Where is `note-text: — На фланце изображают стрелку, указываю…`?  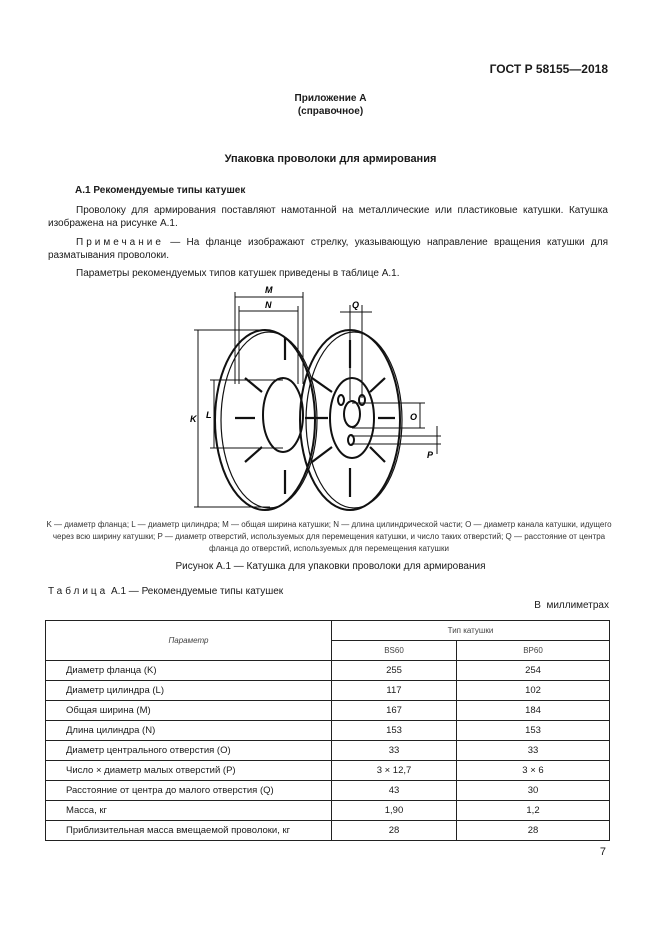
note-text: — На фланце изображают стрелку, указываю… is located at coordinates (328, 249).